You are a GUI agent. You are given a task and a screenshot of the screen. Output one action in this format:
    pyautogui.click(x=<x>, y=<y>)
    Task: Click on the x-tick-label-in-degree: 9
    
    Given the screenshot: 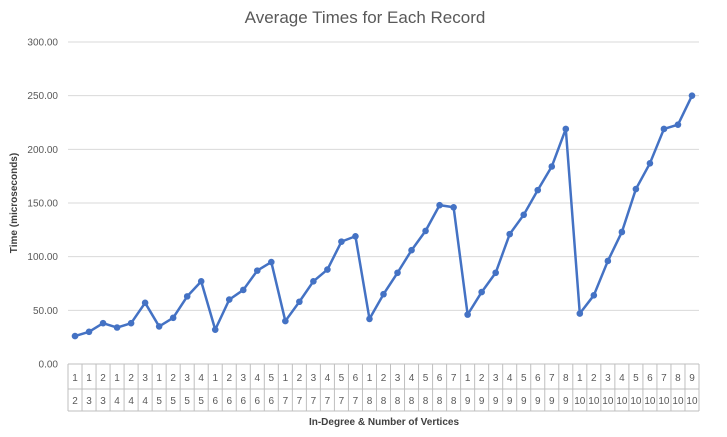 What is the action you would take?
    pyautogui.click(x=692, y=378)
    